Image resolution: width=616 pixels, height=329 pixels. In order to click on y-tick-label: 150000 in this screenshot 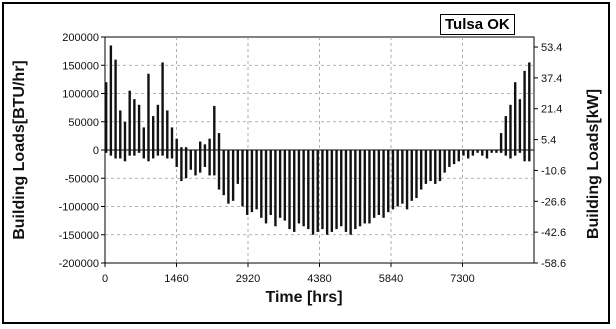, I will do `click(80, 66)`.